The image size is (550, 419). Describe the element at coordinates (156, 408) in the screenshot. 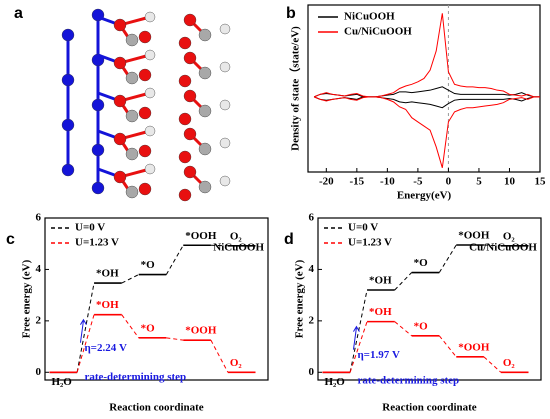

I see `x-axis-label: Reaction coordinate` at that location.